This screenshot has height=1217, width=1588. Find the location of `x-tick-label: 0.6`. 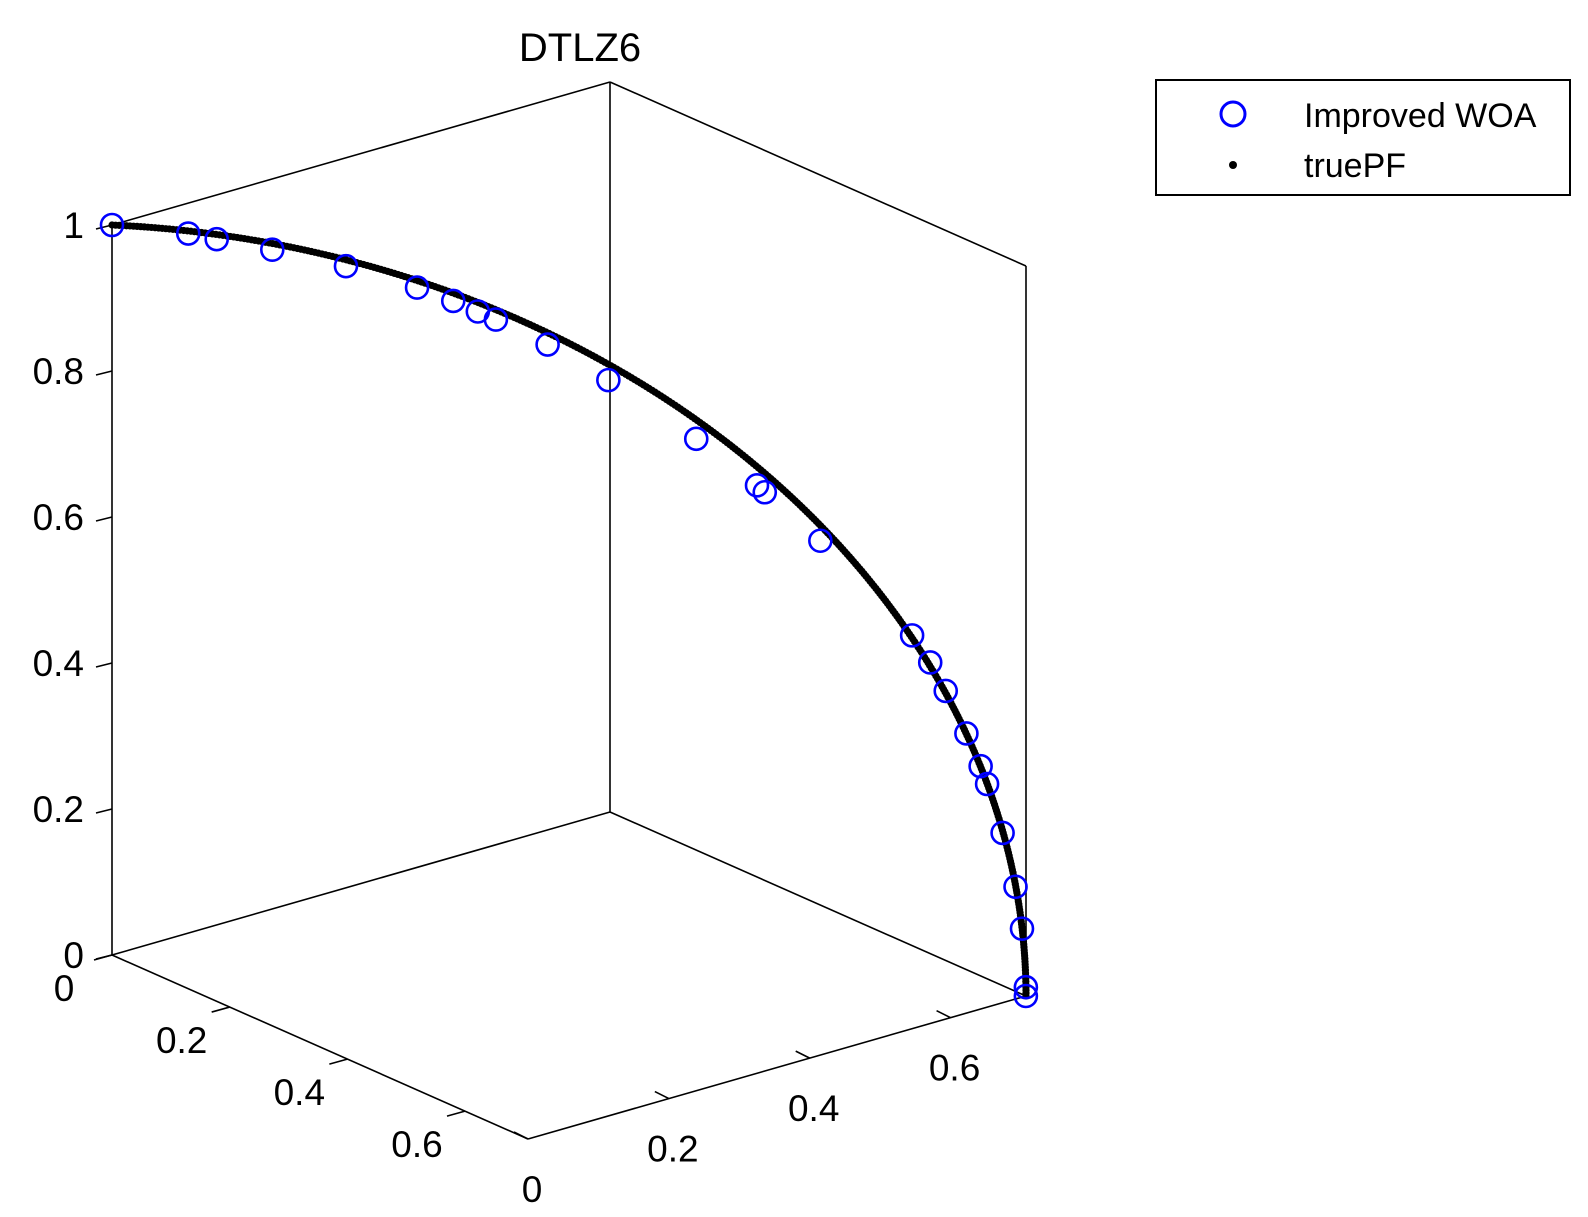

x-tick-label: 0.6 is located at coordinates (416, 1144).